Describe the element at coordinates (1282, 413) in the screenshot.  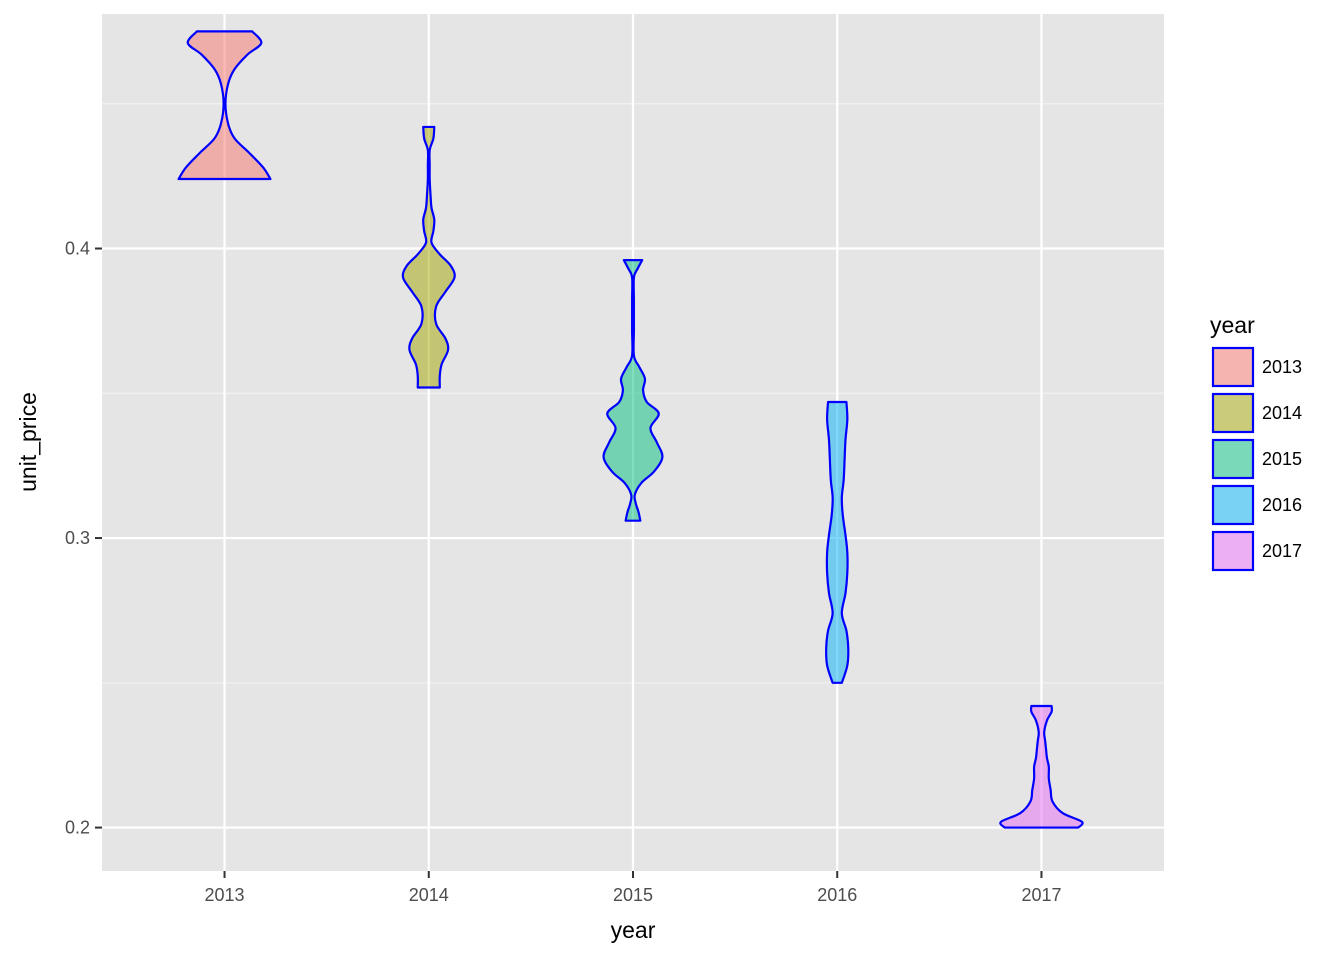
I see `legend-label: 2014` at that location.